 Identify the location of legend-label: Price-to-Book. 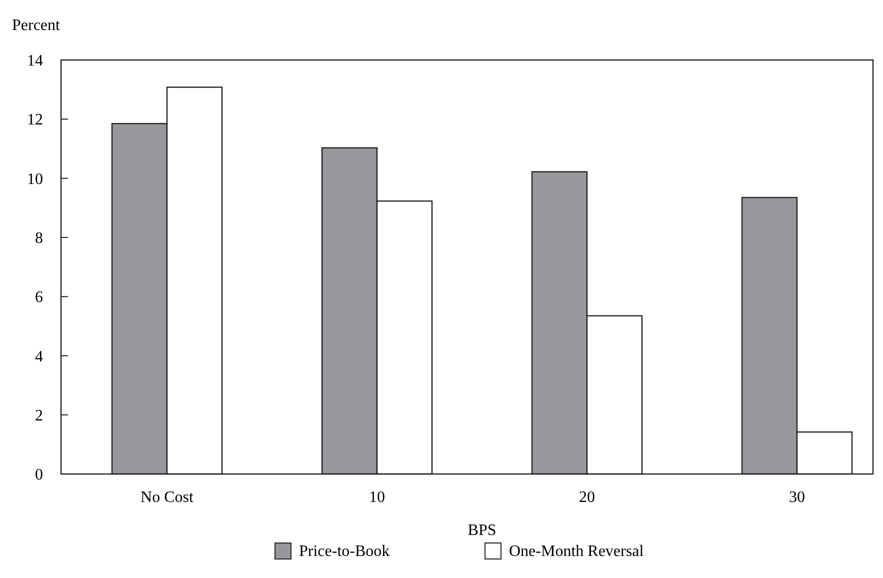
(344, 551).